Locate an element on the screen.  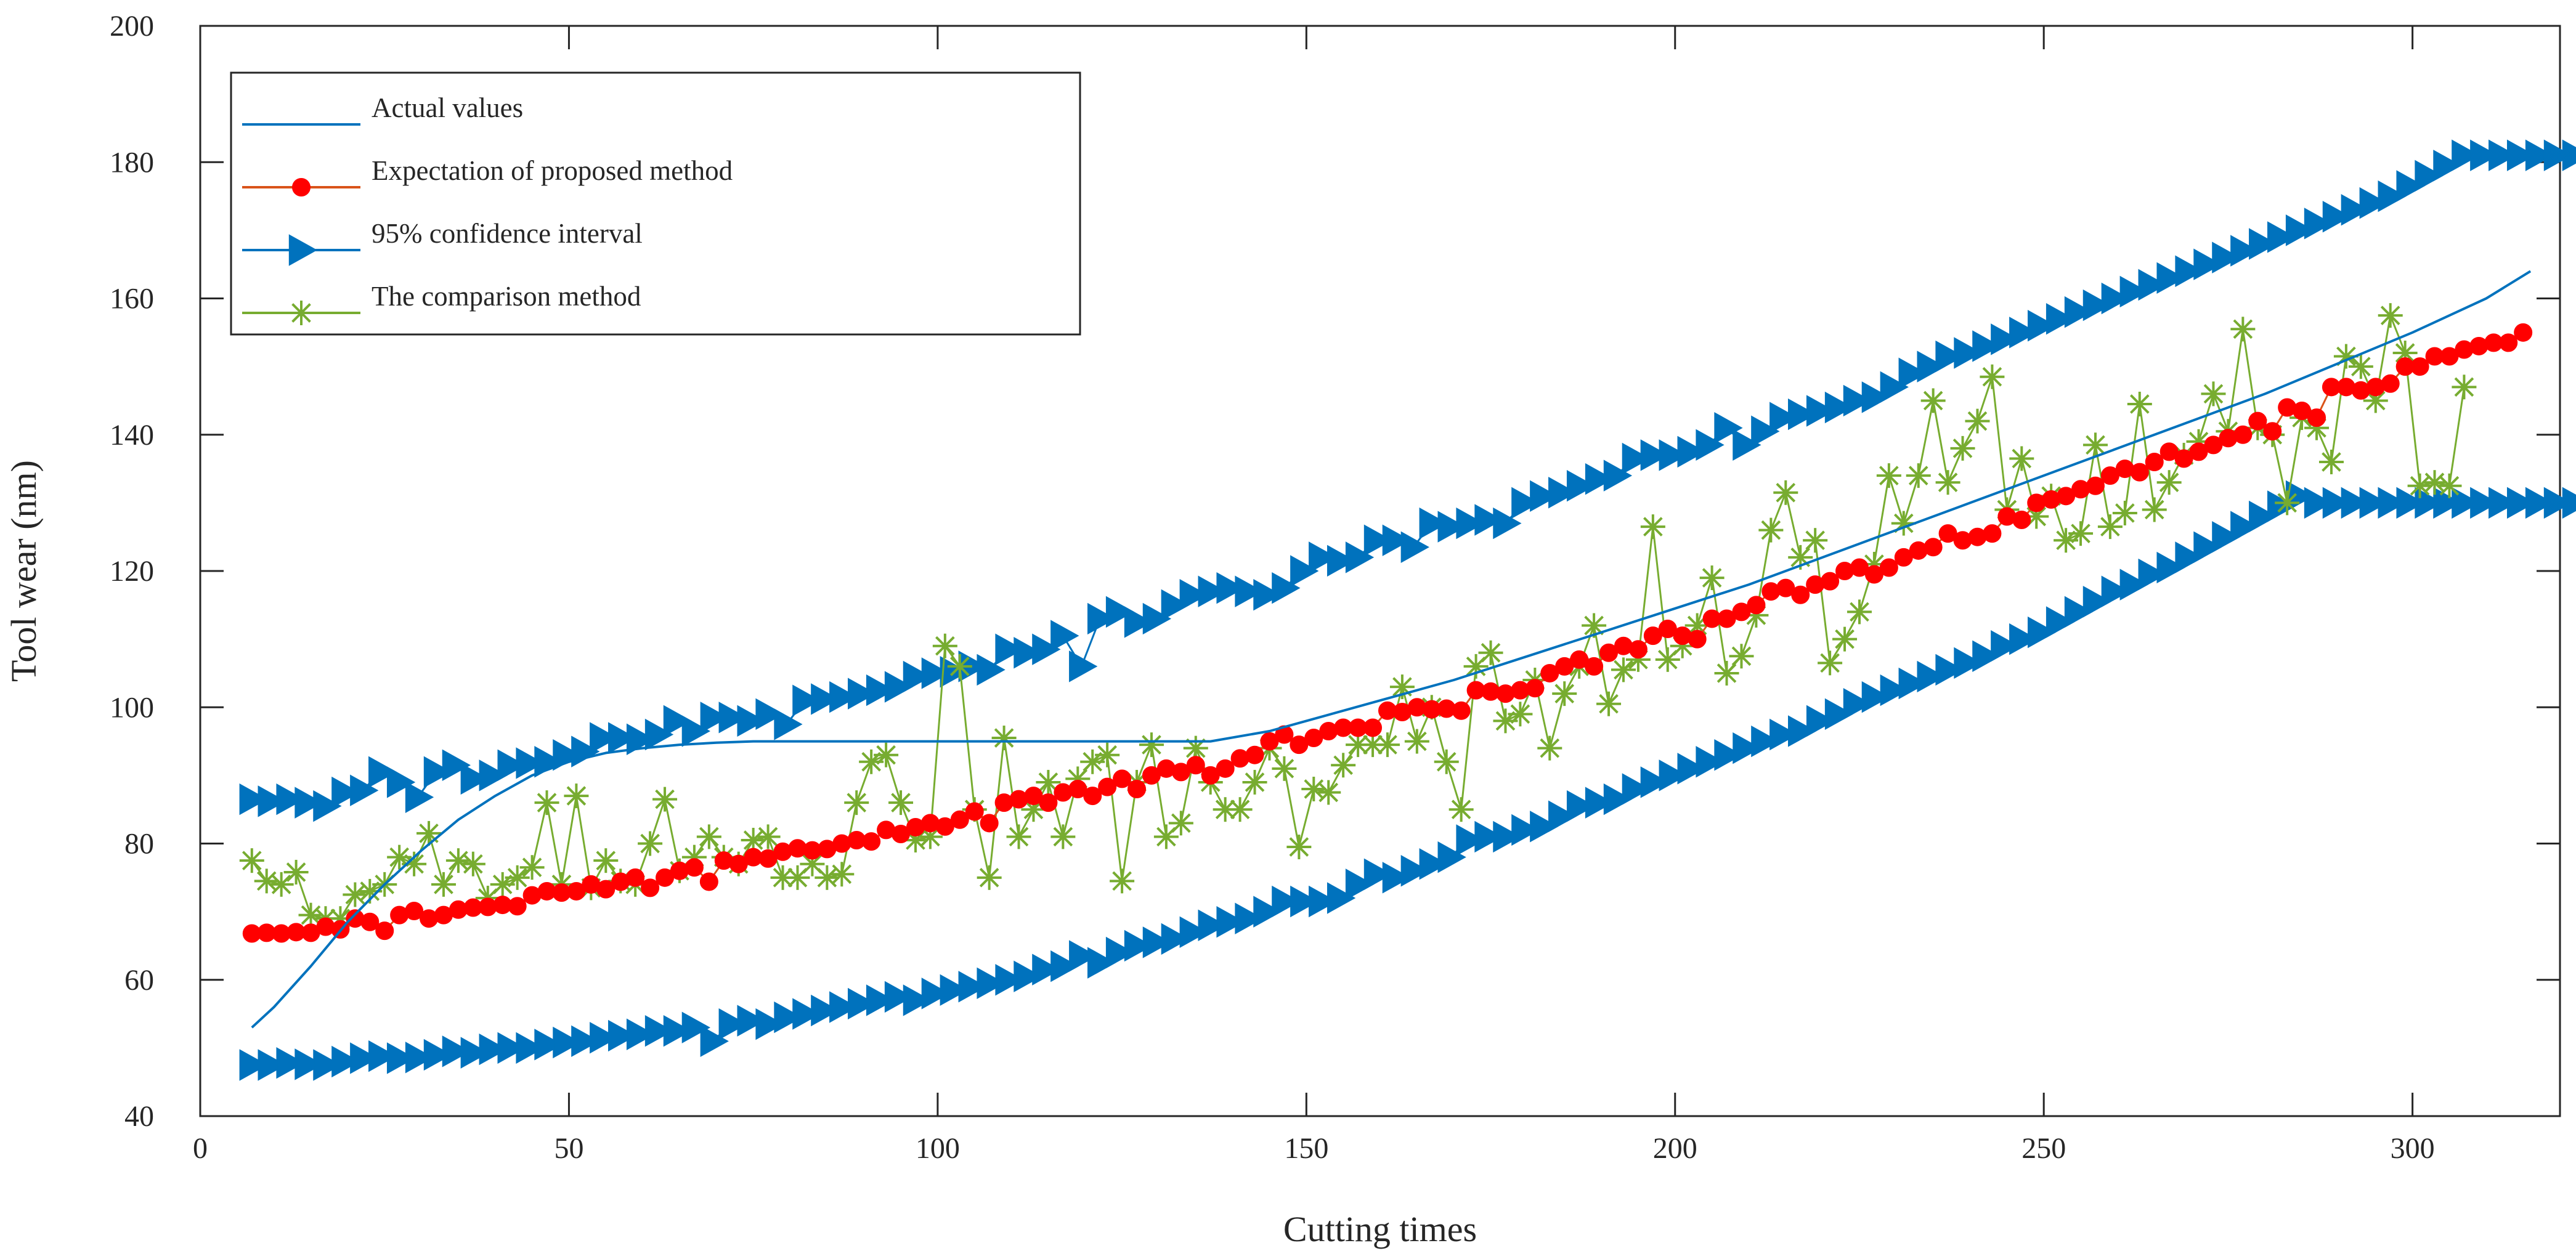
y-tick-label: 200 is located at coordinates (132, 27).